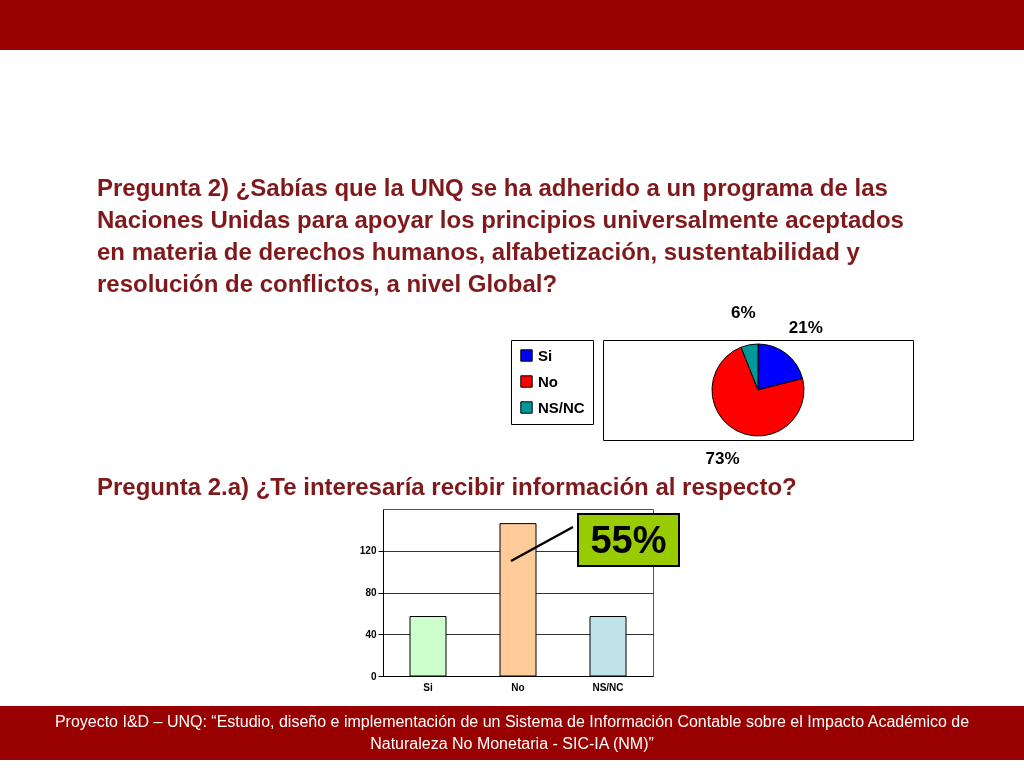 The image size is (1024, 768). I want to click on y-tick-label: 40, so click(371, 634).